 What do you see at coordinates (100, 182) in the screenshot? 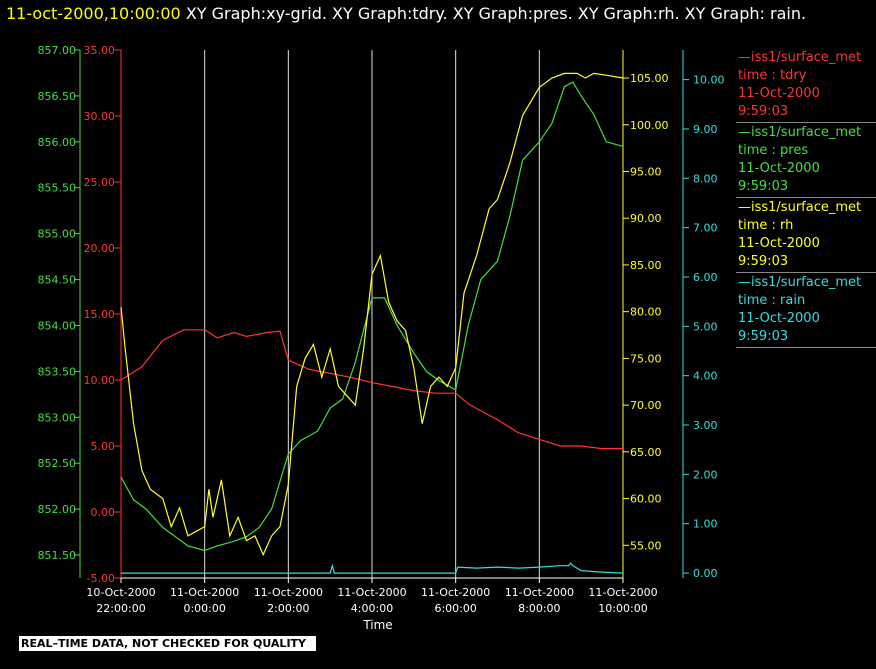
I see `tdry-tick-label: 25.00` at bounding box center [100, 182].